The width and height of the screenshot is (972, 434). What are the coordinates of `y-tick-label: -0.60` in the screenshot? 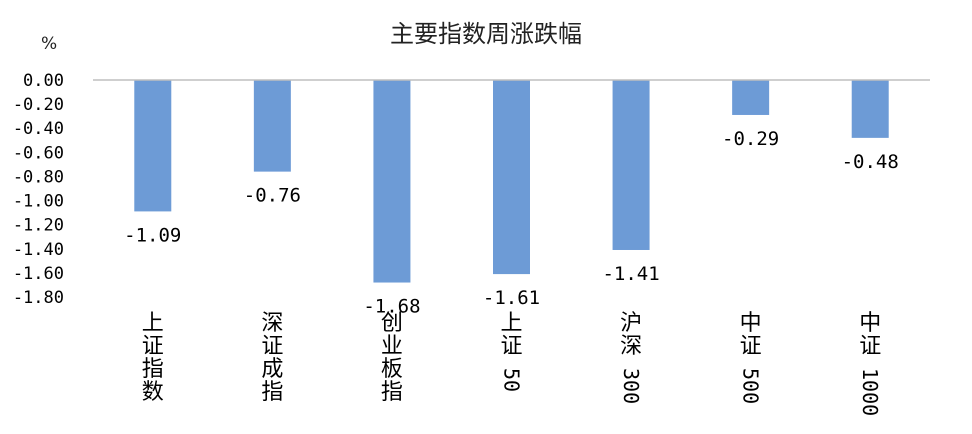 It's located at (38, 153).